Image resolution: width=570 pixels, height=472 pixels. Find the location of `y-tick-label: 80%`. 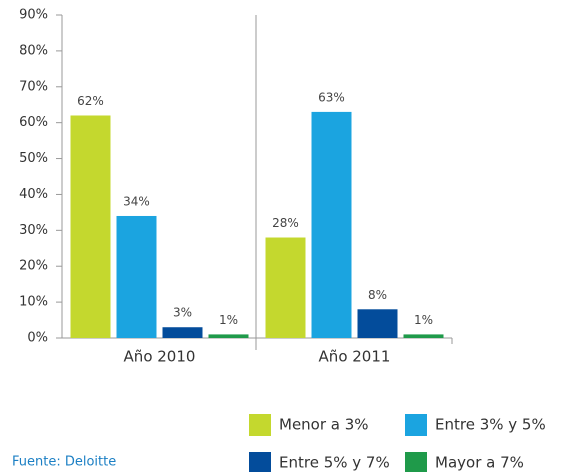

y-tick-label: 80% is located at coordinates (33, 50).